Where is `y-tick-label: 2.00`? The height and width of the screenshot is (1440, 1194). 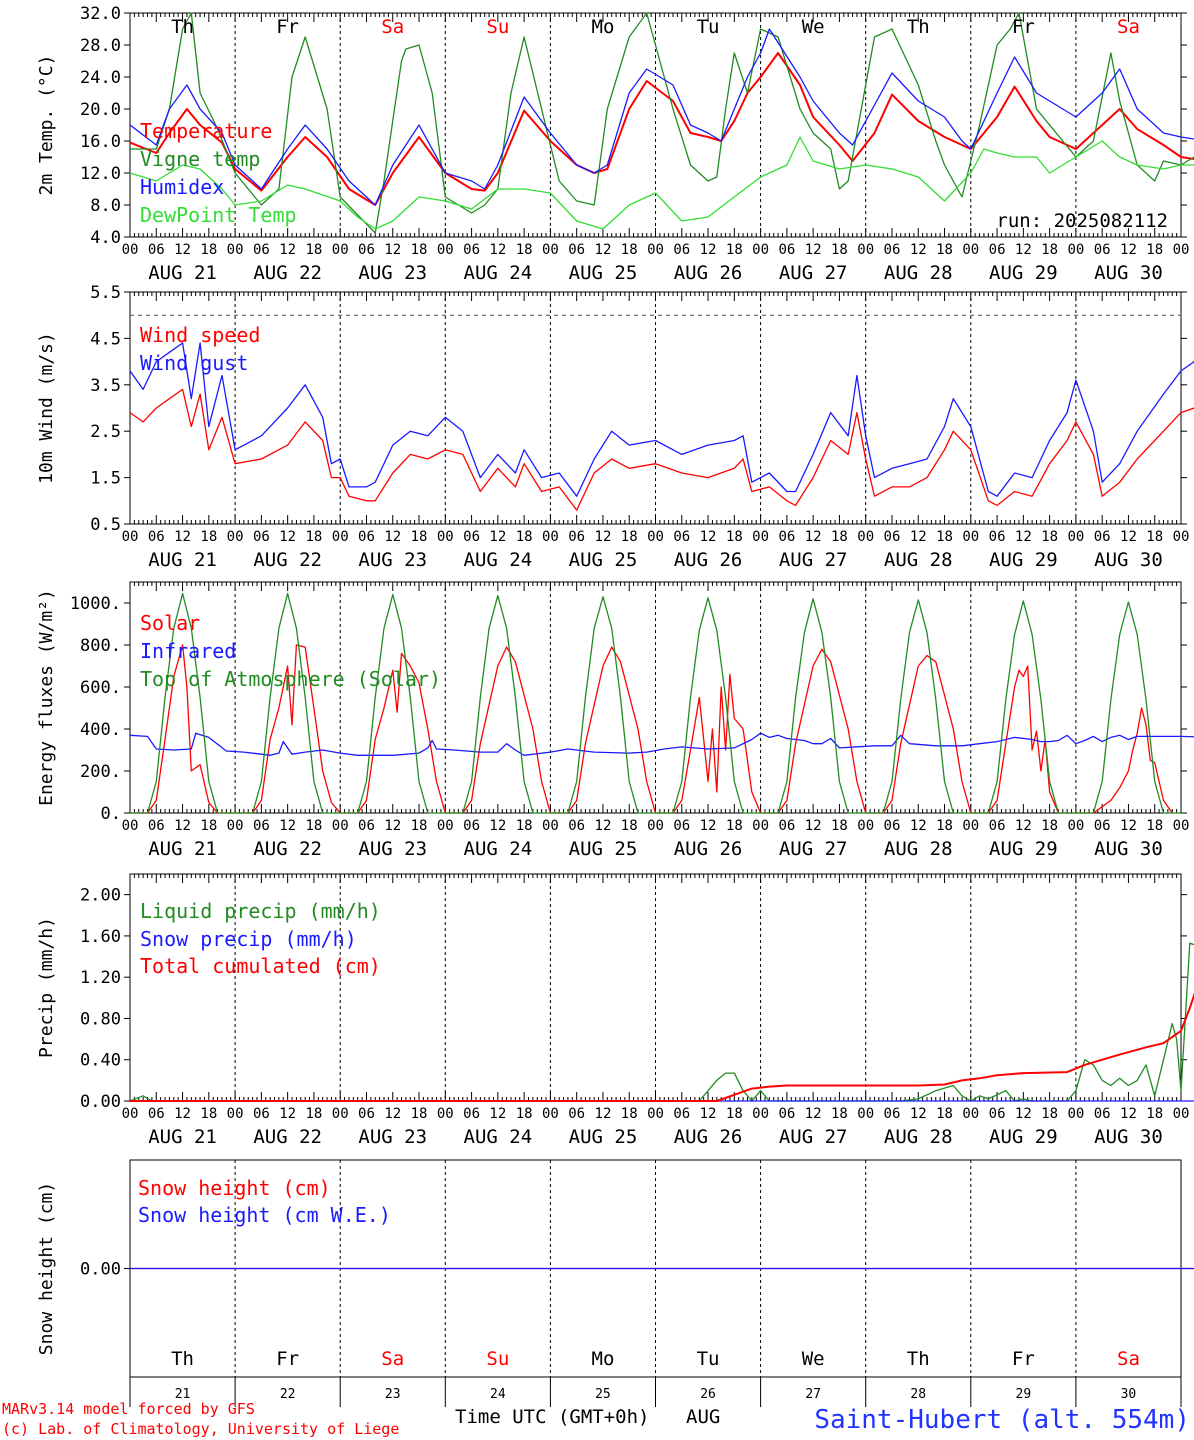
y-tick-label: 2.00 is located at coordinates (100, 896).